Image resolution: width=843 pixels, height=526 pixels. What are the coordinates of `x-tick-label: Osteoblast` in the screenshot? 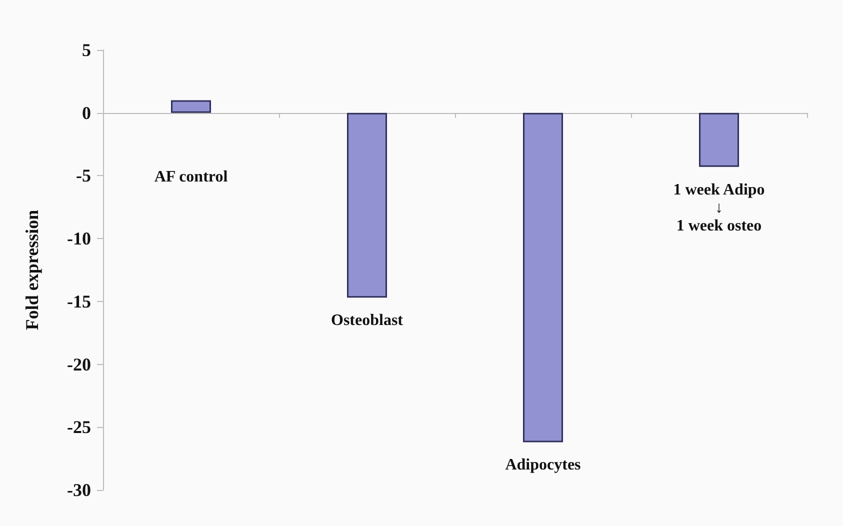 It's located at (367, 321).